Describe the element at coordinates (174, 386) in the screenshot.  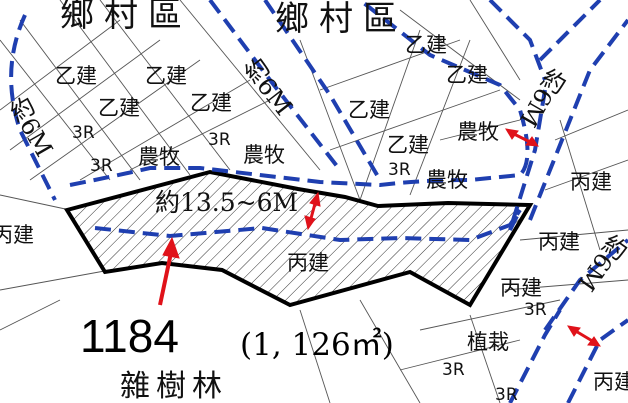
I see `woodland-label: 雜樹林` at that location.